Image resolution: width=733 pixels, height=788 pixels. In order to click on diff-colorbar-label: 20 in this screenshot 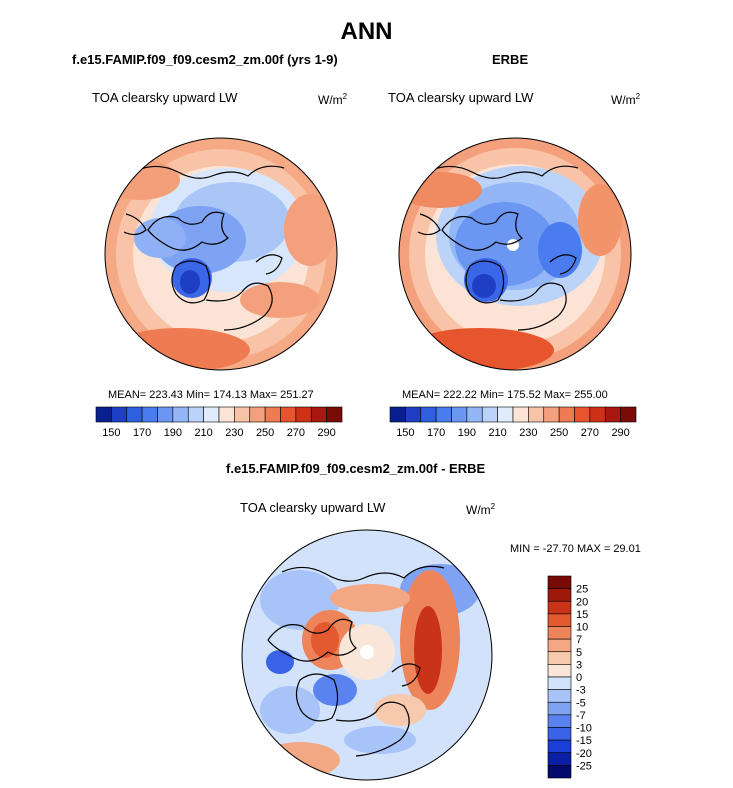, I will do `click(582, 602)`.